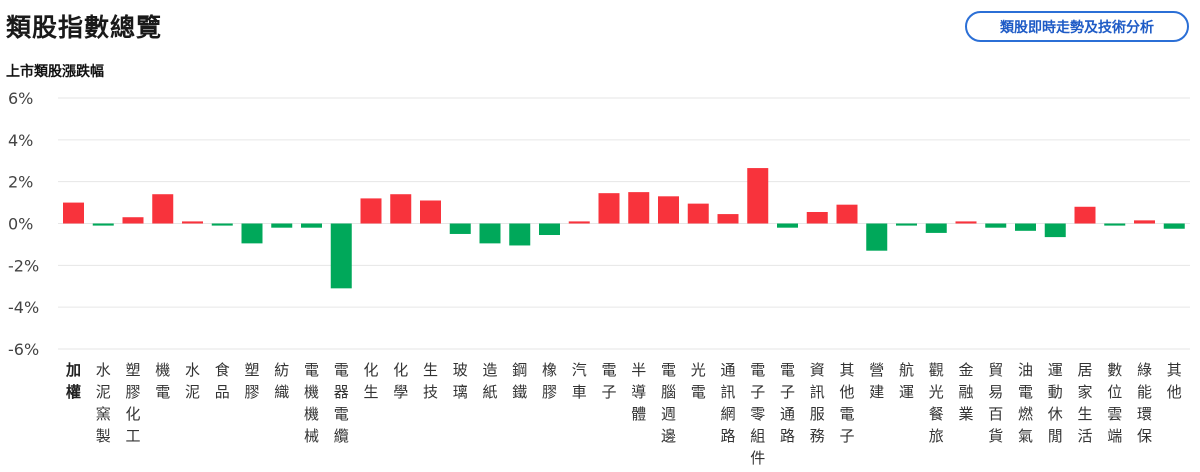 This screenshot has width=1200, height=472. What do you see at coordinates (400, 381) in the screenshot?
I see `category-label: 化學` at bounding box center [400, 381].